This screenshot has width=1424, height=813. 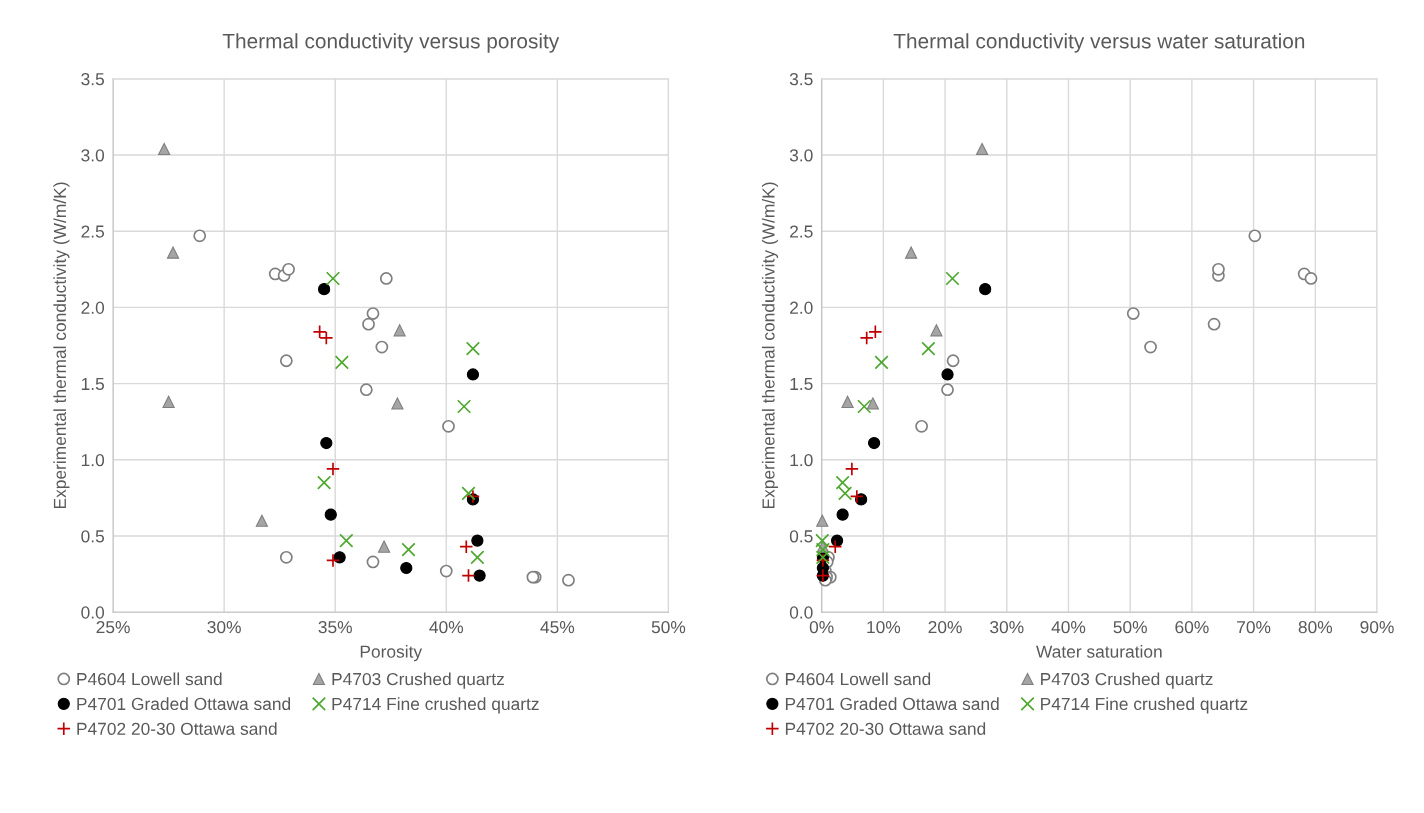 I want to click on x-tick-label: 80%, so click(x=1315, y=627).